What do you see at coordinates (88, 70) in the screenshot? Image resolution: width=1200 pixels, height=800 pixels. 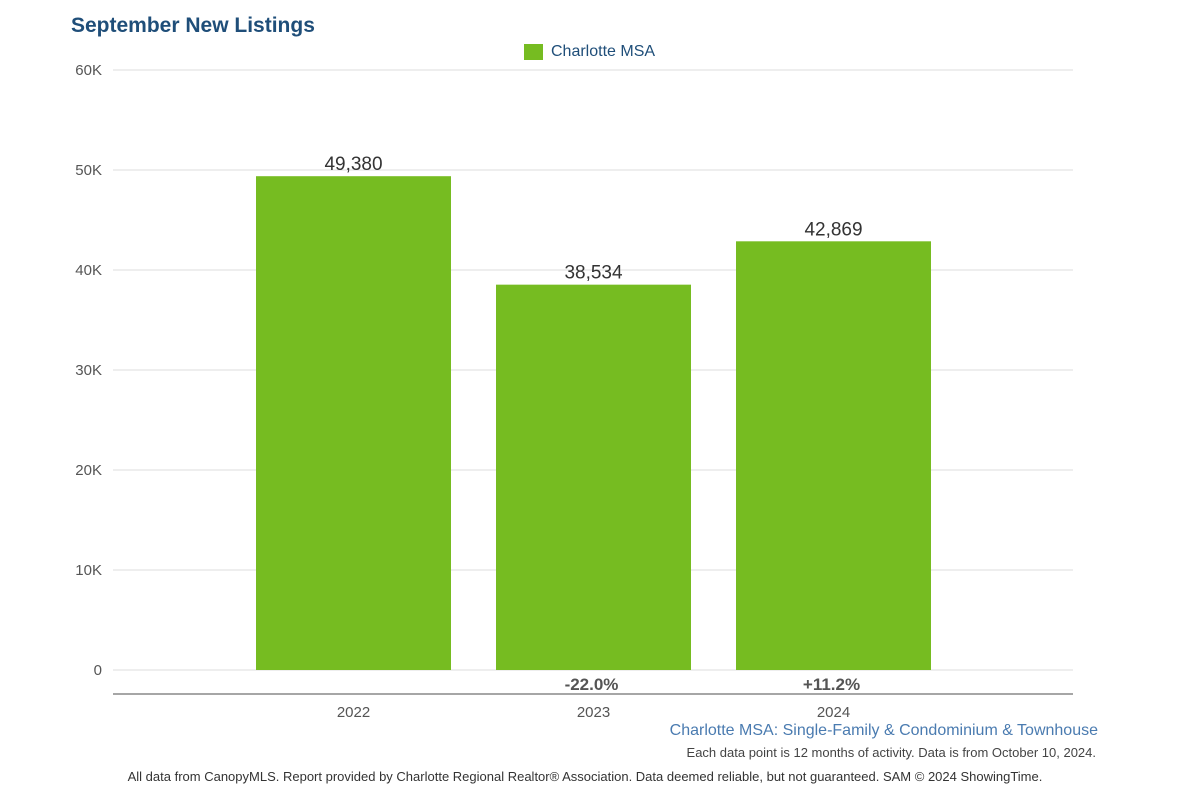 I see `y-tick-label: 60K` at bounding box center [88, 70].